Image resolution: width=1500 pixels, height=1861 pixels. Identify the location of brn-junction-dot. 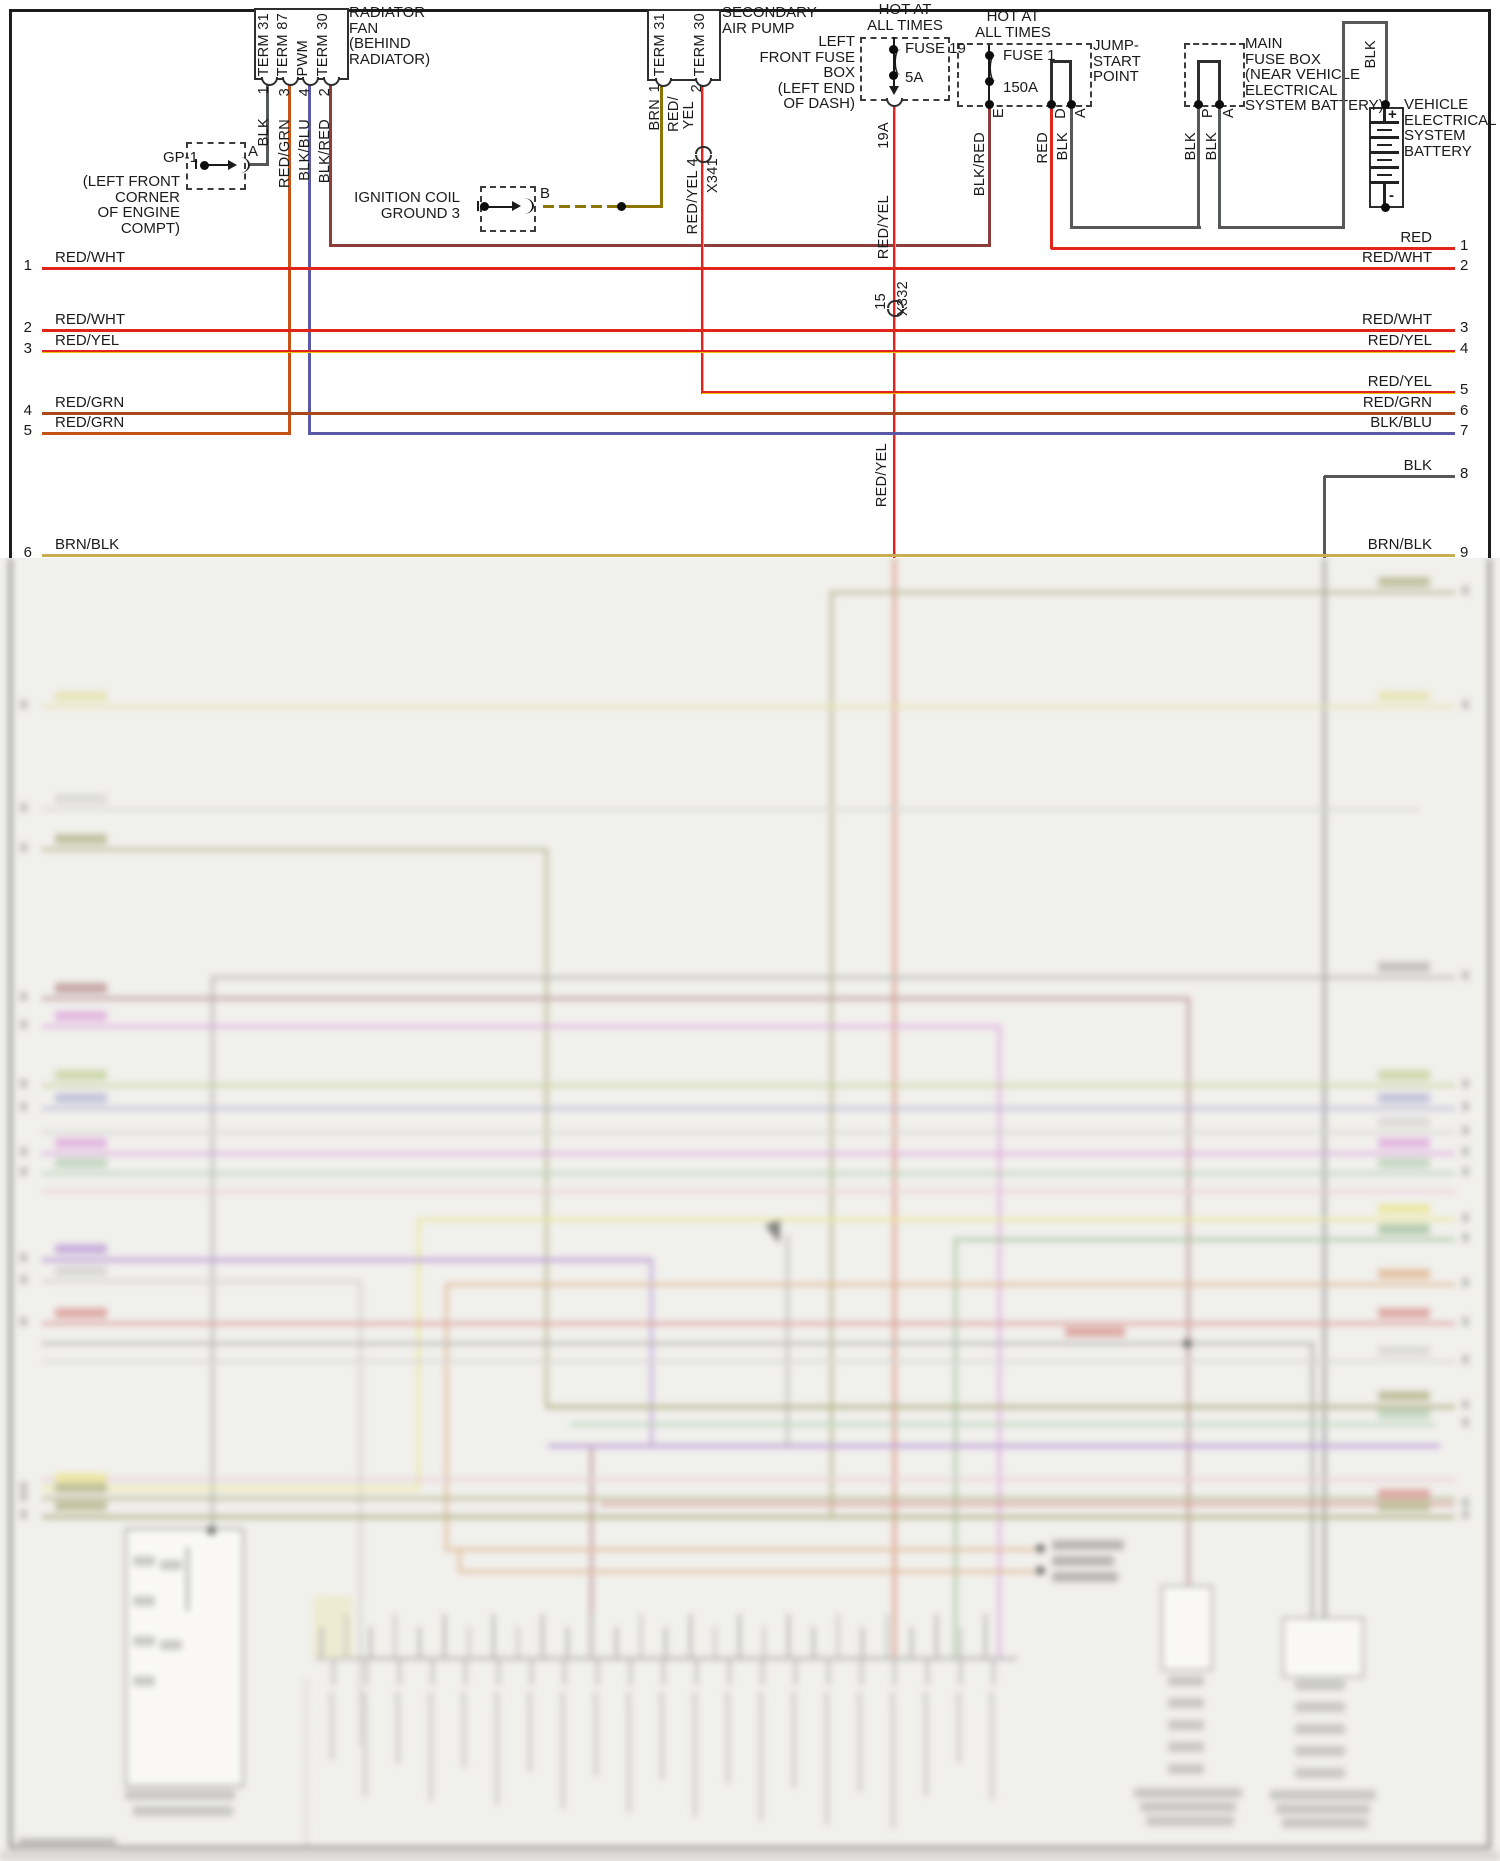
(621, 206).